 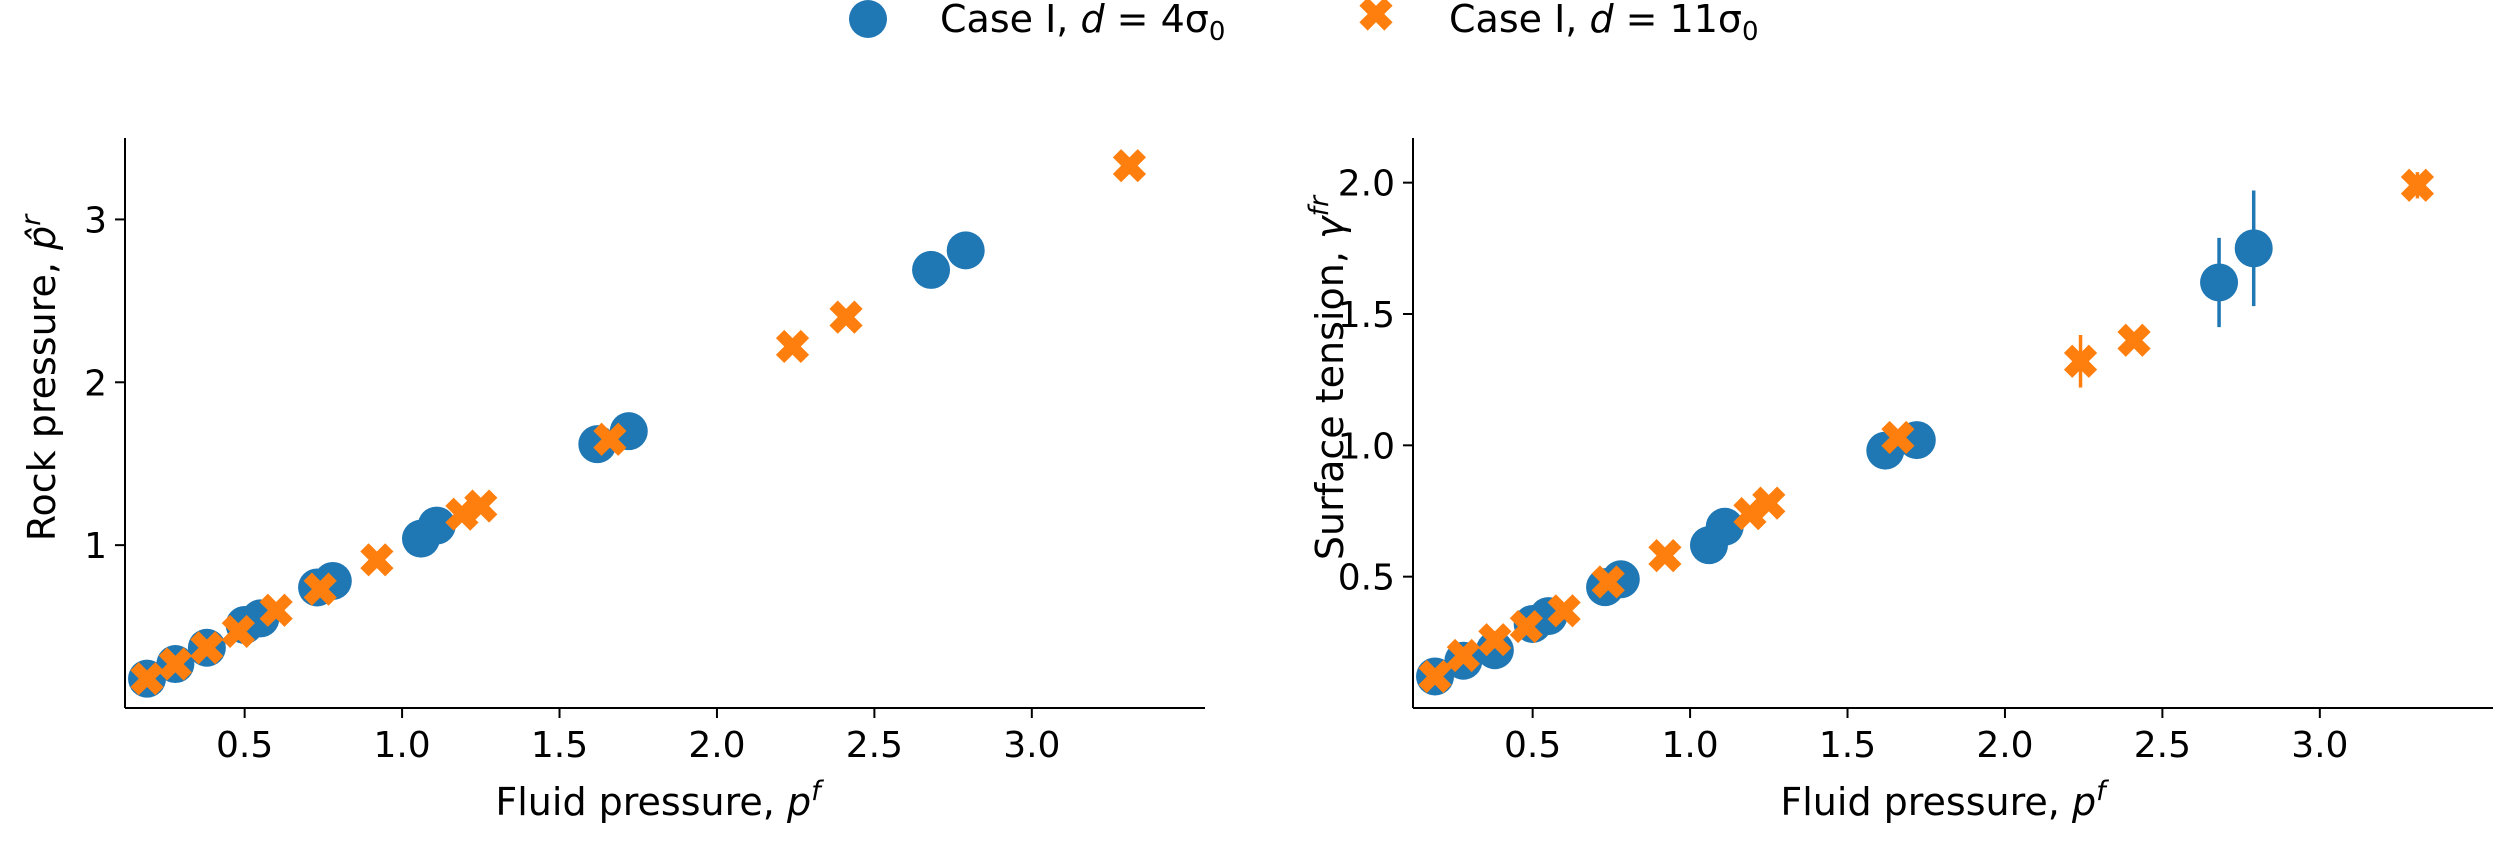 I want to click on y-axis-label: Surface tension, γfr, so click(x=1328, y=377).